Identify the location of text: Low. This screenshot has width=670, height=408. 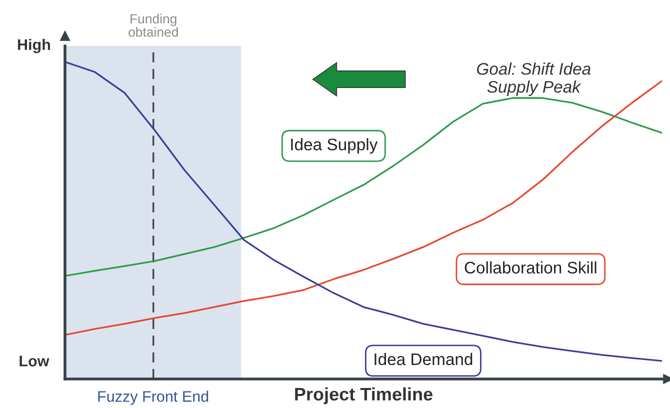
(35, 361).